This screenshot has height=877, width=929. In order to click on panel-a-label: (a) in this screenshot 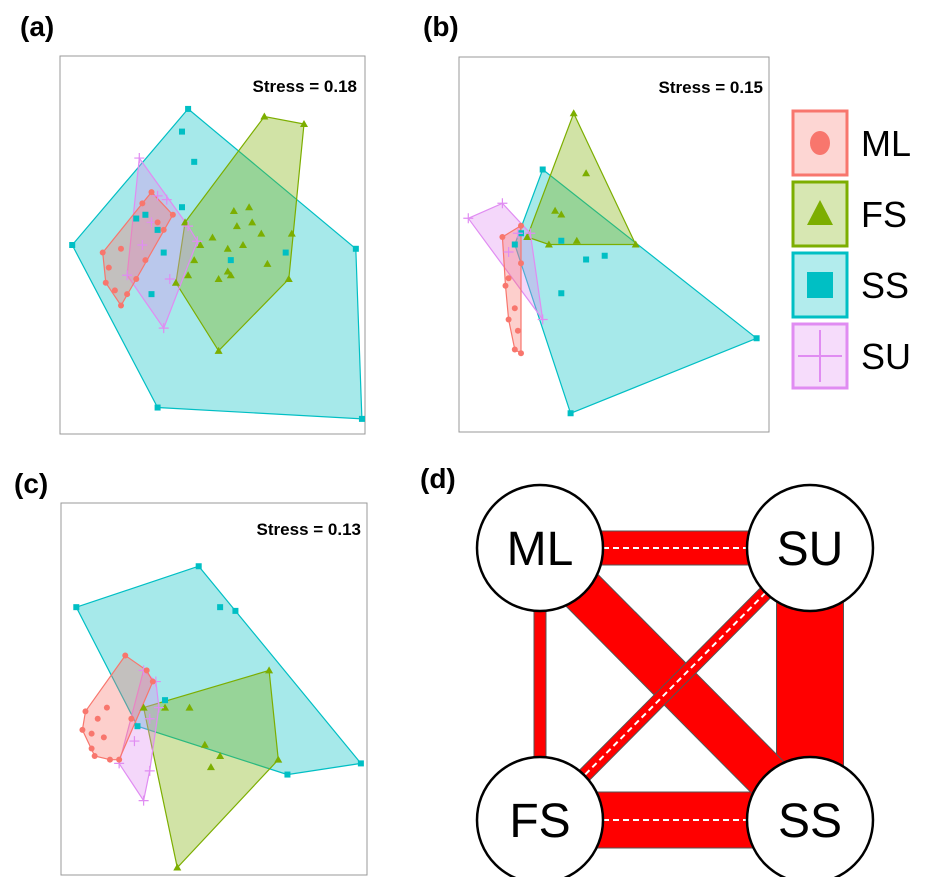, I will do `click(37, 26)`.